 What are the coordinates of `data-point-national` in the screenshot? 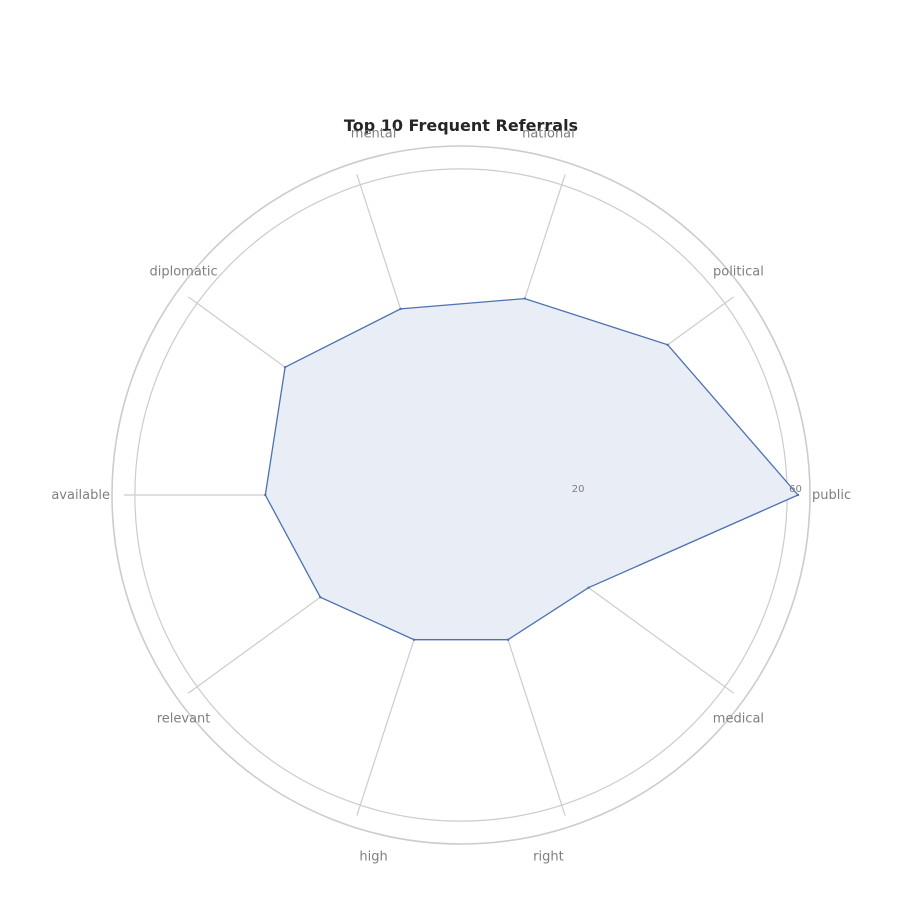 It's located at (525, 298).